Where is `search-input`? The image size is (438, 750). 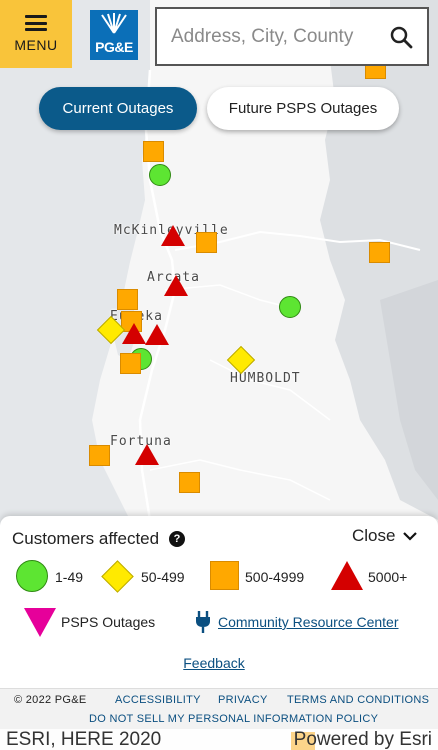
search-input is located at coordinates (281, 36).